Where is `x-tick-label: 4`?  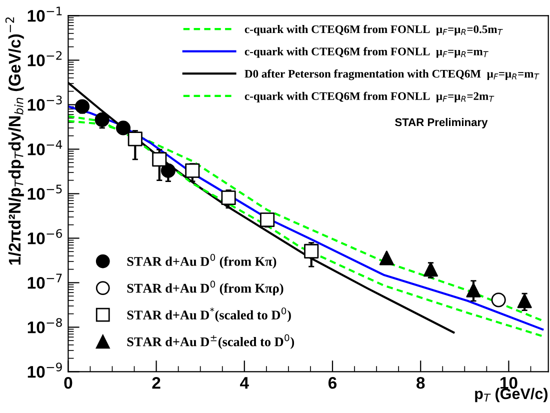 x-tick-label: 4 is located at coordinates (244, 383).